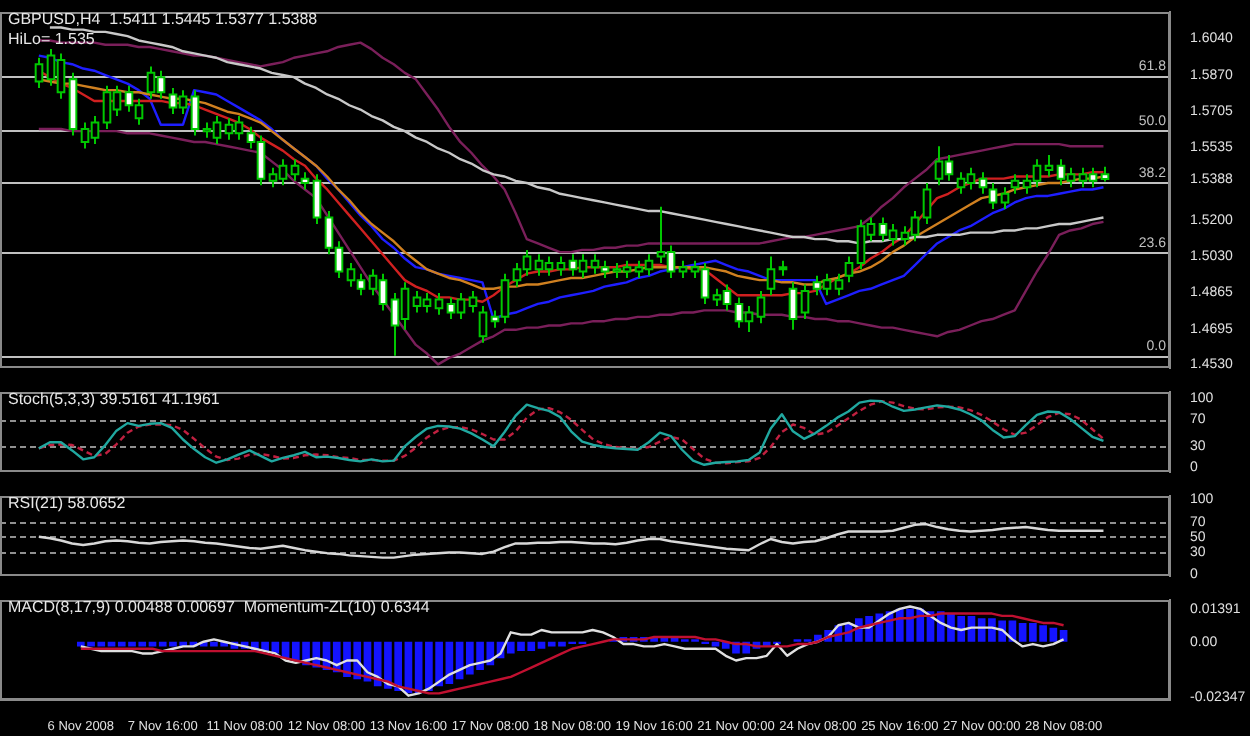 Image resolution: width=1250 pixels, height=736 pixels. I want to click on annotation: RSI(21) 58.0652, so click(67, 504).